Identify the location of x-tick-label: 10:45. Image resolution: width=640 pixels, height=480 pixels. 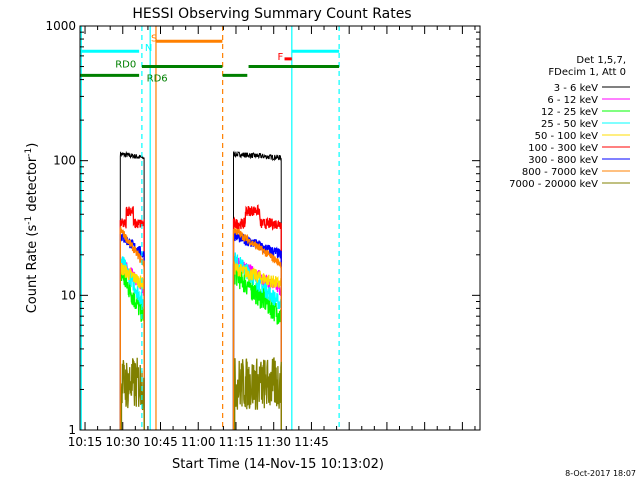
(160, 442).